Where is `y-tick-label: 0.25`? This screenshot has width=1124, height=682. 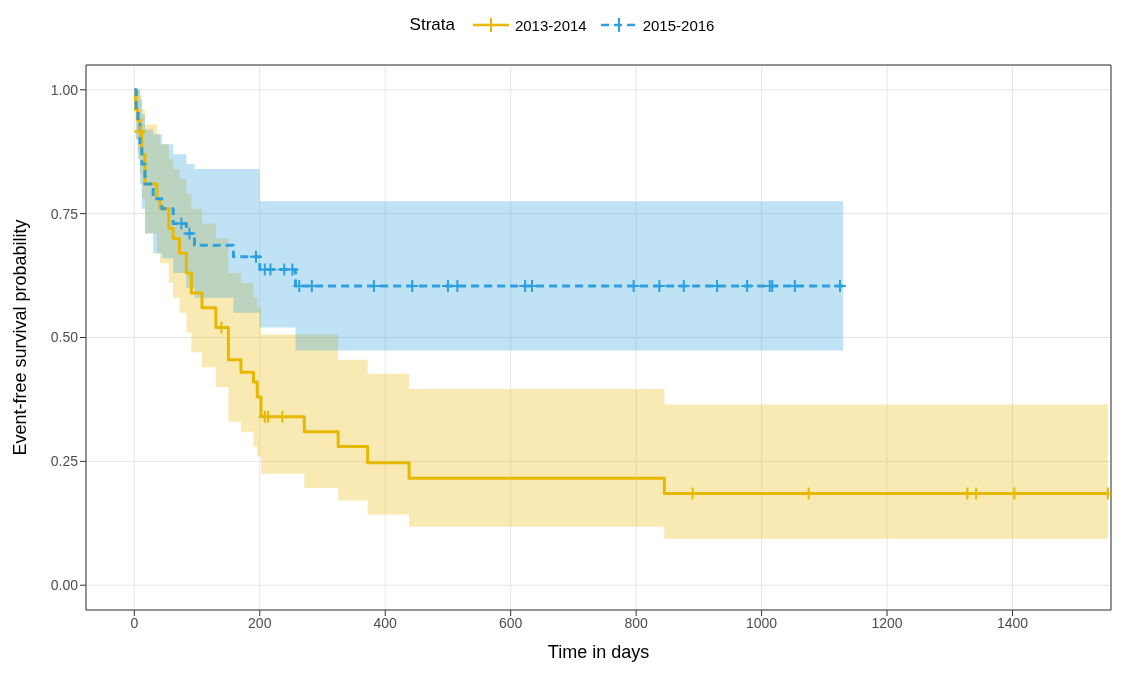
y-tick-label: 0.25 is located at coordinates (64, 461).